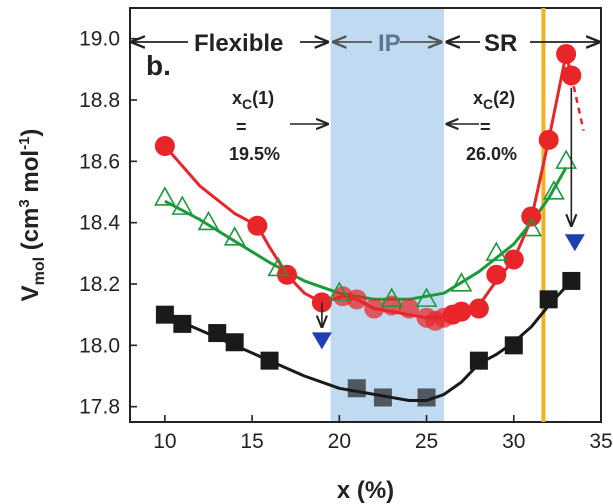 This screenshot has width=613, height=504. Describe the element at coordinates (237, 98) in the screenshot. I see `annotation-xc1-part: x` at that location.